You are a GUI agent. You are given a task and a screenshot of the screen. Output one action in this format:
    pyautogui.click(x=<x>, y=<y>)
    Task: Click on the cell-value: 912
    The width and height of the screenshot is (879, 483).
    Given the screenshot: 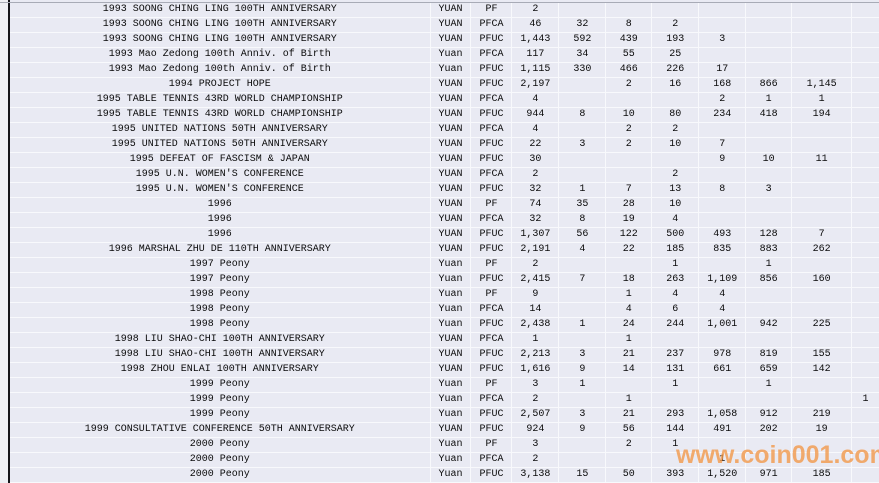 What is the action you would take?
    pyautogui.click(x=769, y=415)
    